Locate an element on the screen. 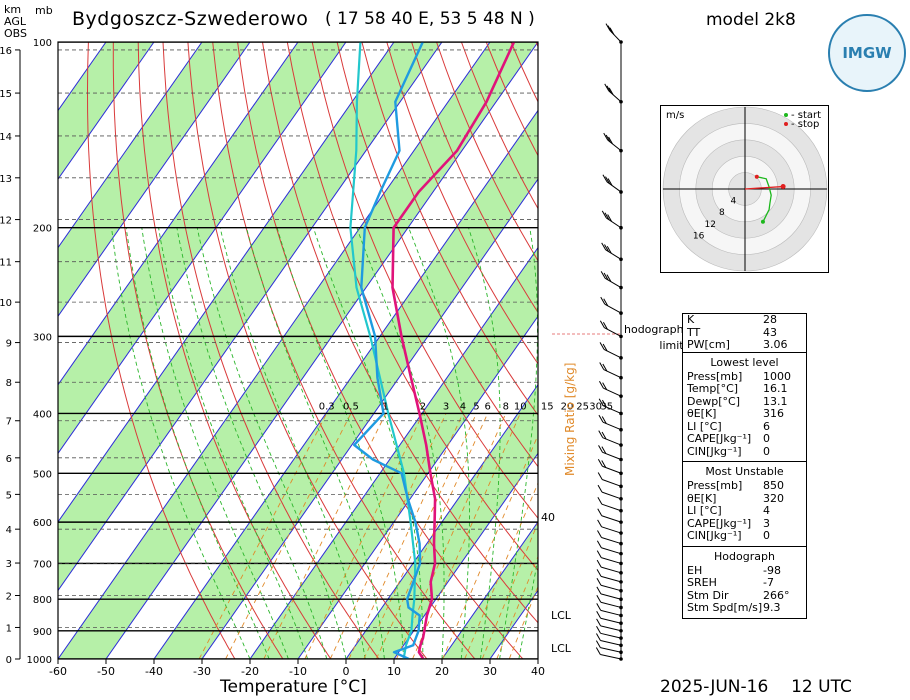 This screenshot has height=700, width=910. pressure-tick-label: 700 is located at coordinates (42, 564).